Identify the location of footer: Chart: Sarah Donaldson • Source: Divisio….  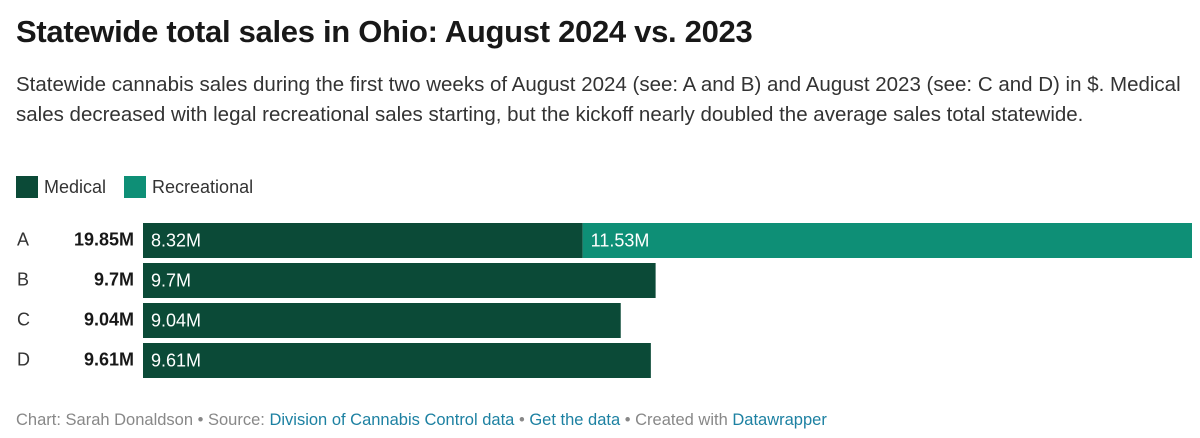
(421, 420).